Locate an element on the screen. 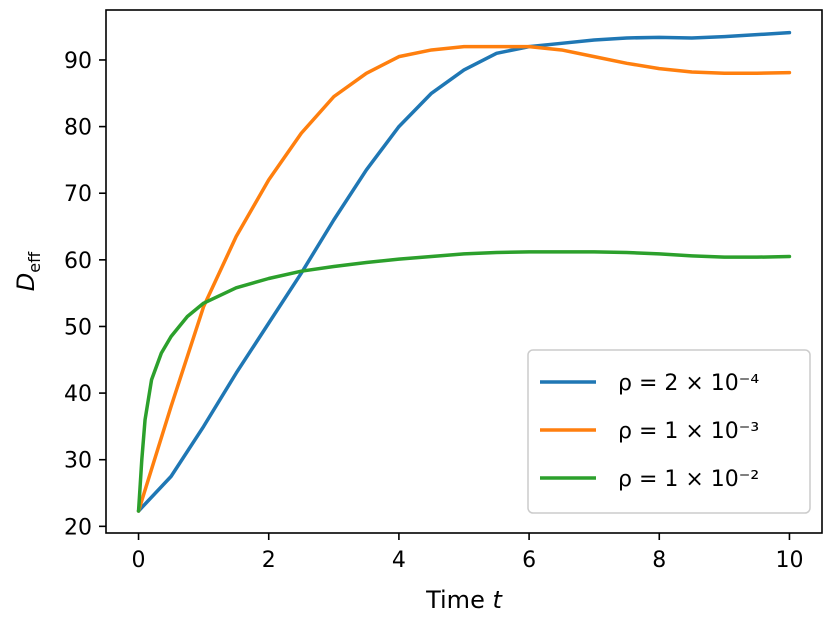 The image size is (830, 623). x-tick-label: 10 is located at coordinates (789, 560).